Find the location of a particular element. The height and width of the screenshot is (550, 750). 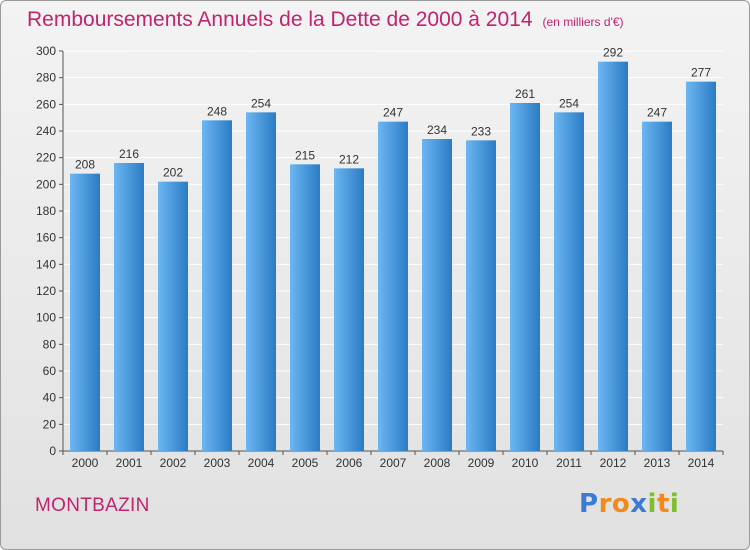

y-tick-label: 260 is located at coordinates (46, 104).